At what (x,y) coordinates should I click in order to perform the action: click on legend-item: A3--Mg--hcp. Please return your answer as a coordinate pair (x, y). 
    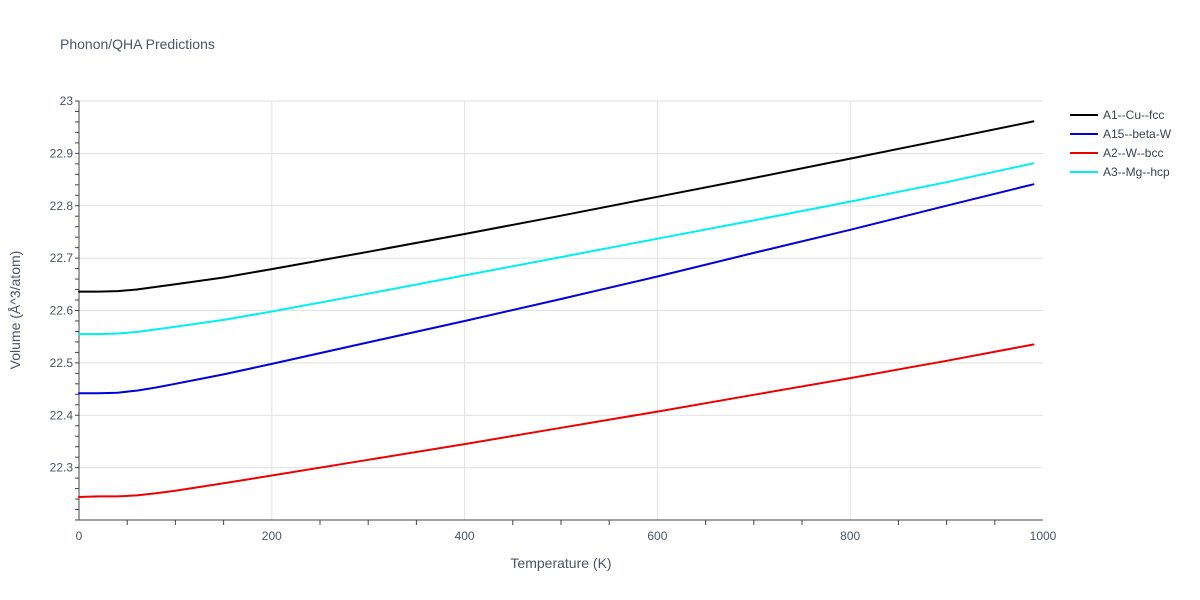
    Looking at the image, I should click on (1120, 172).